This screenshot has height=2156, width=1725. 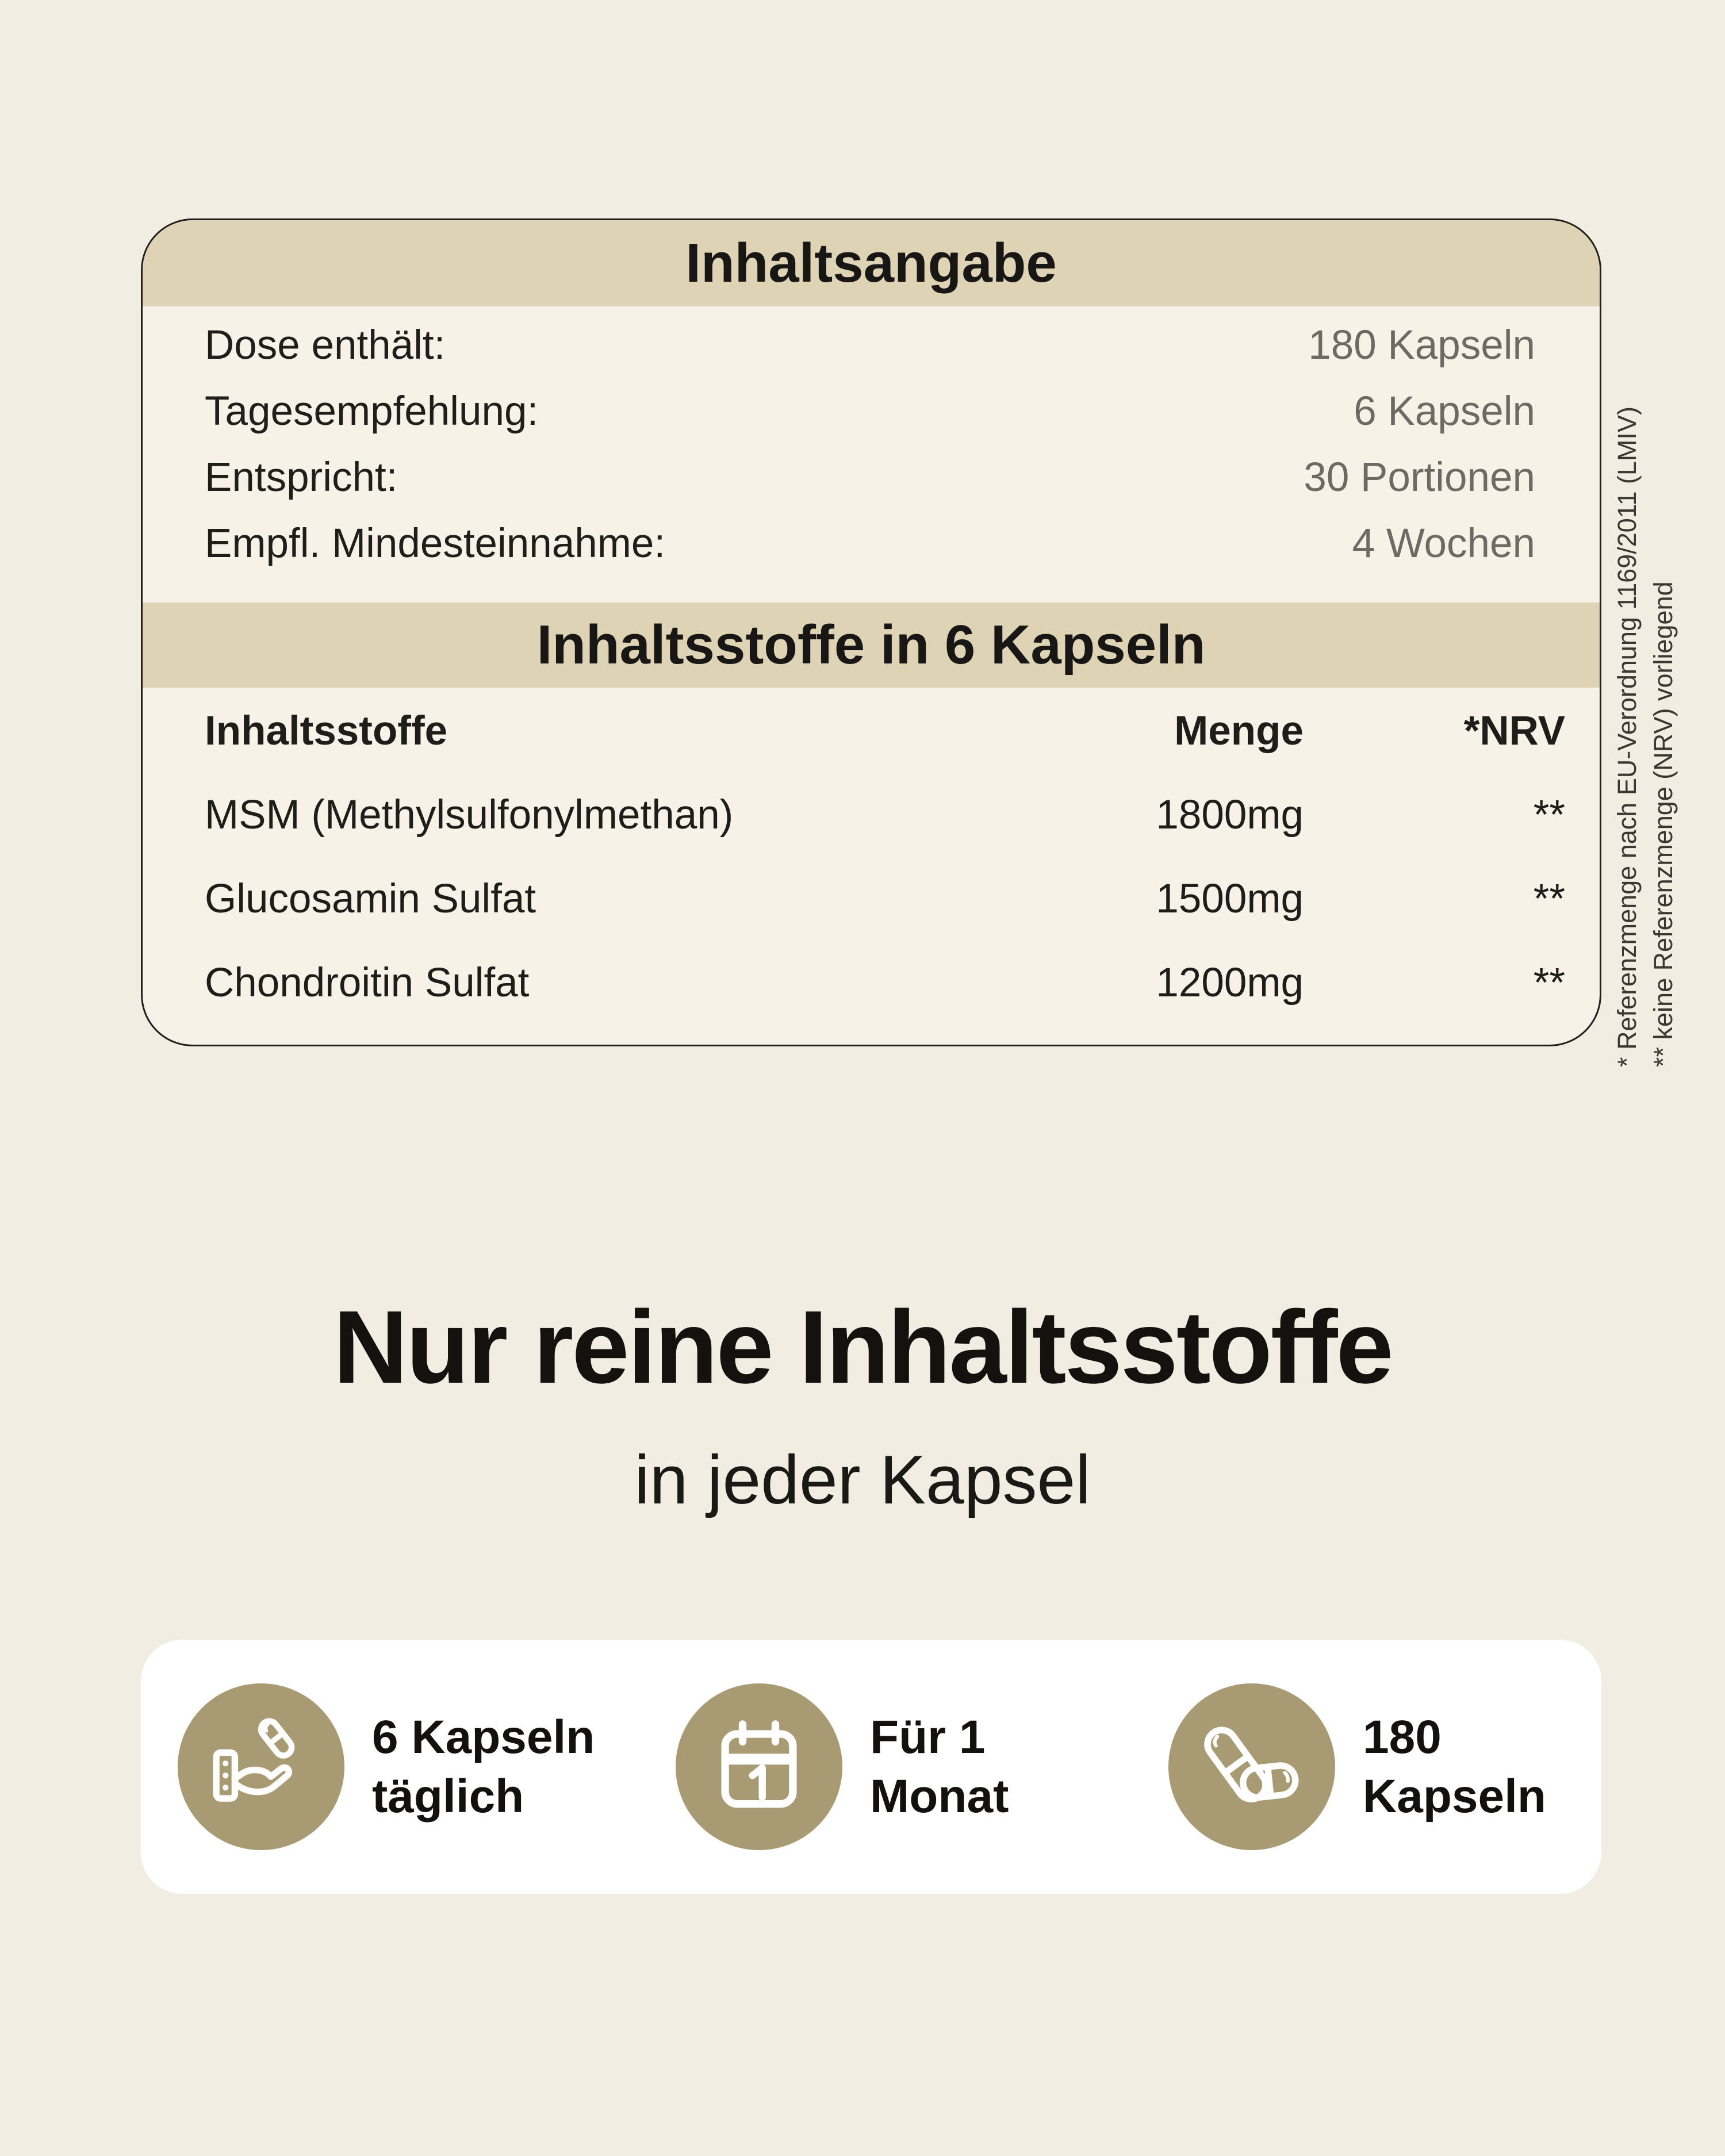 I want to click on ingredient-name: MSM (Methylsulfonylmethan), so click(x=469, y=815).